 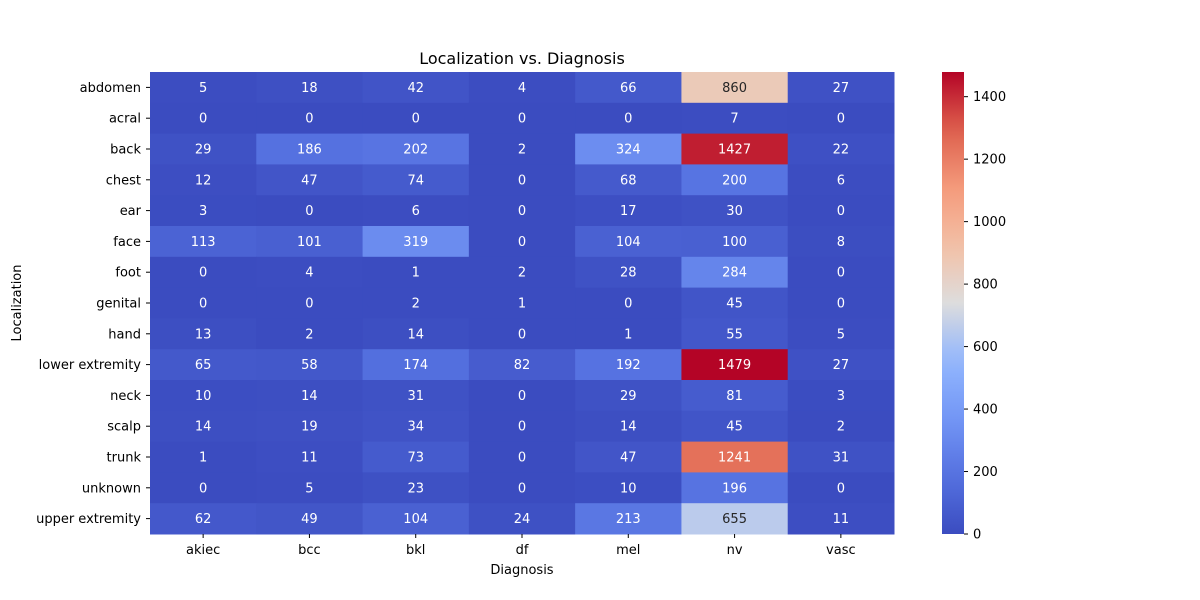 What do you see at coordinates (734, 211) in the screenshot?
I see `cell-value-label: 30` at bounding box center [734, 211].